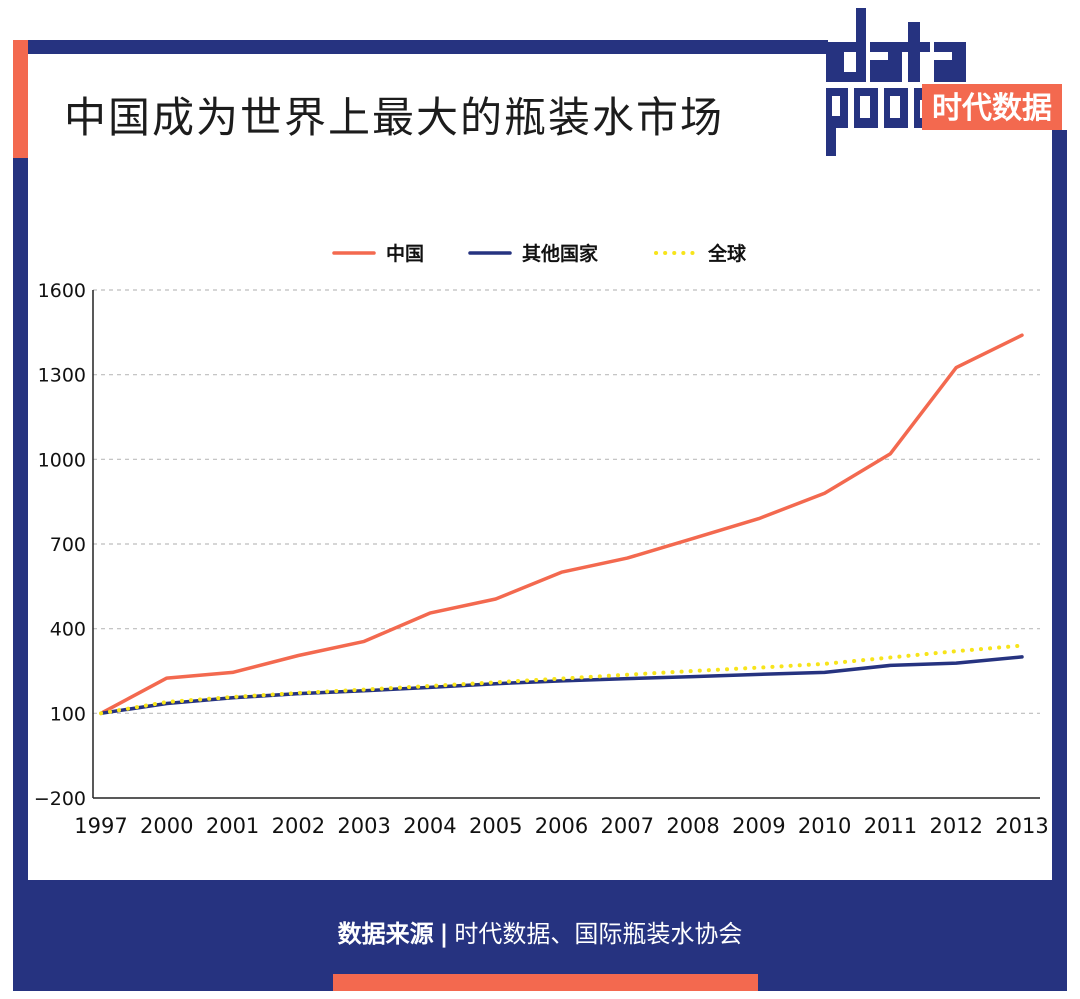 Image resolution: width=1080 pixels, height=999 pixels. I want to click on legend-label: 全球, so click(727, 253).